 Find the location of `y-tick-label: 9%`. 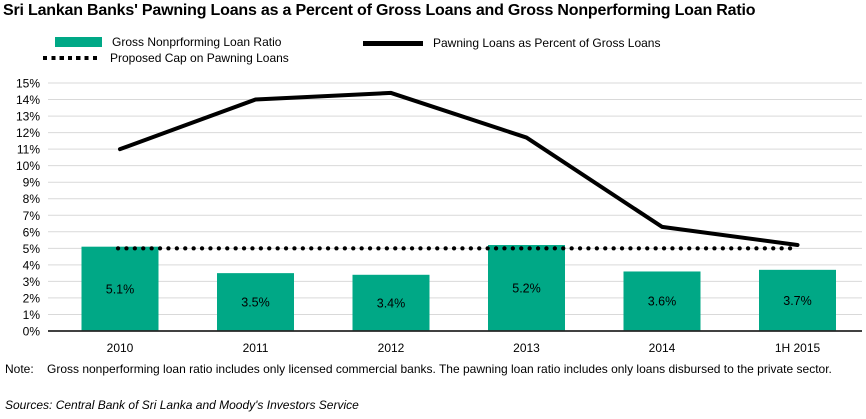

y-tick-label: 9% is located at coordinates (32, 183).